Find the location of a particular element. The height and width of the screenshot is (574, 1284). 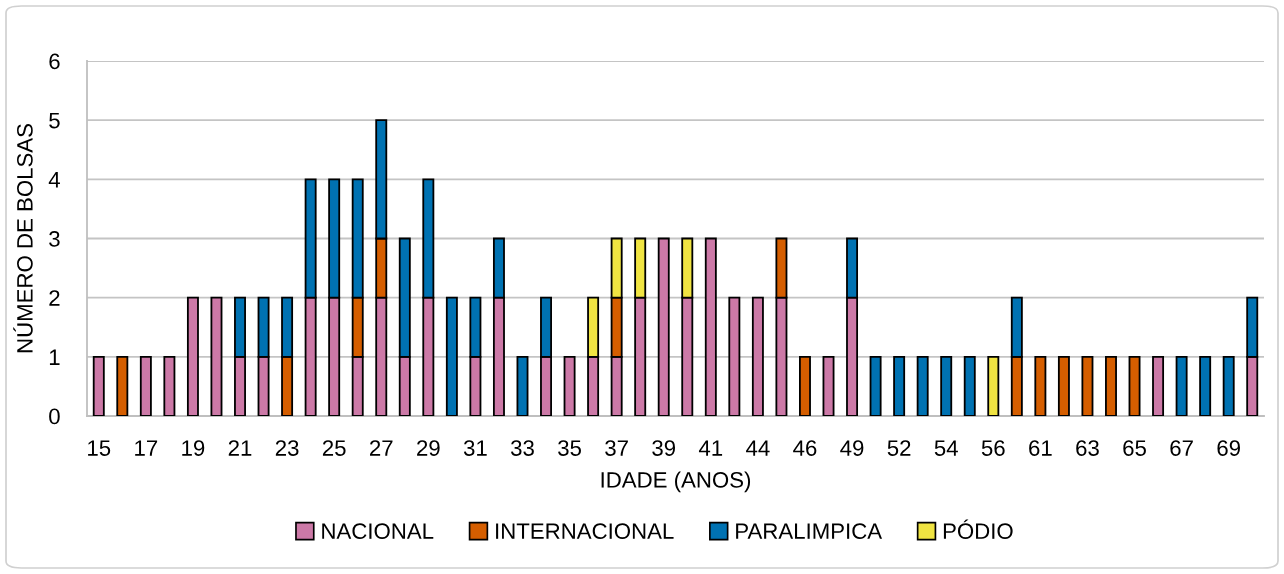

x-axis-title: IDADE (ANOS) is located at coordinates (676, 482).